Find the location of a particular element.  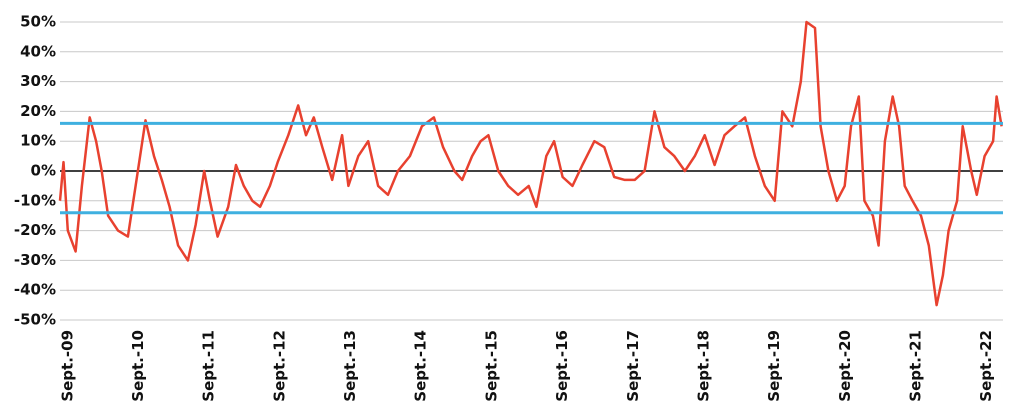

x-tick-label: Sept.-10 is located at coordinates (138, 366).